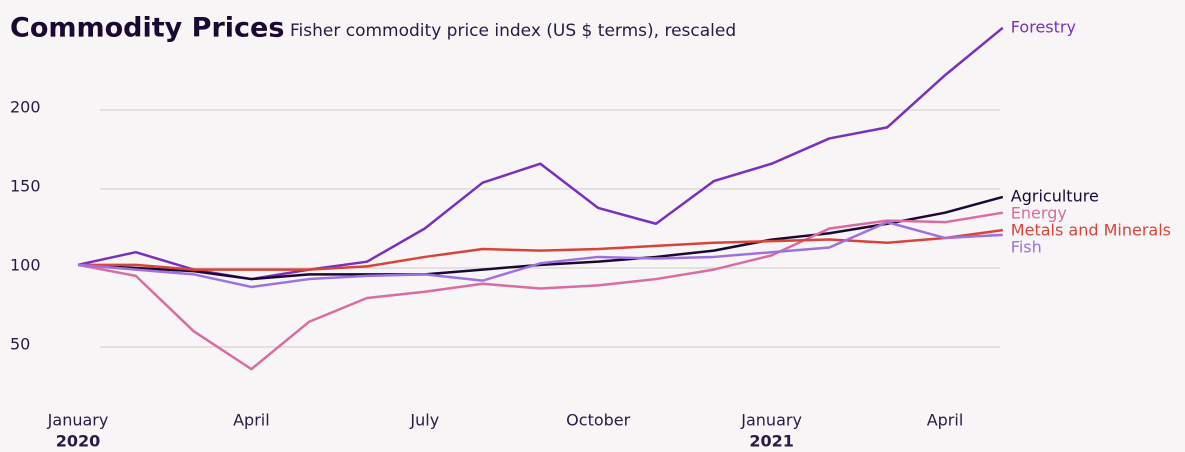 The width and height of the screenshot is (1185, 452). Describe the element at coordinates (1026, 246) in the screenshot. I see `legend-label: Fish` at that location.